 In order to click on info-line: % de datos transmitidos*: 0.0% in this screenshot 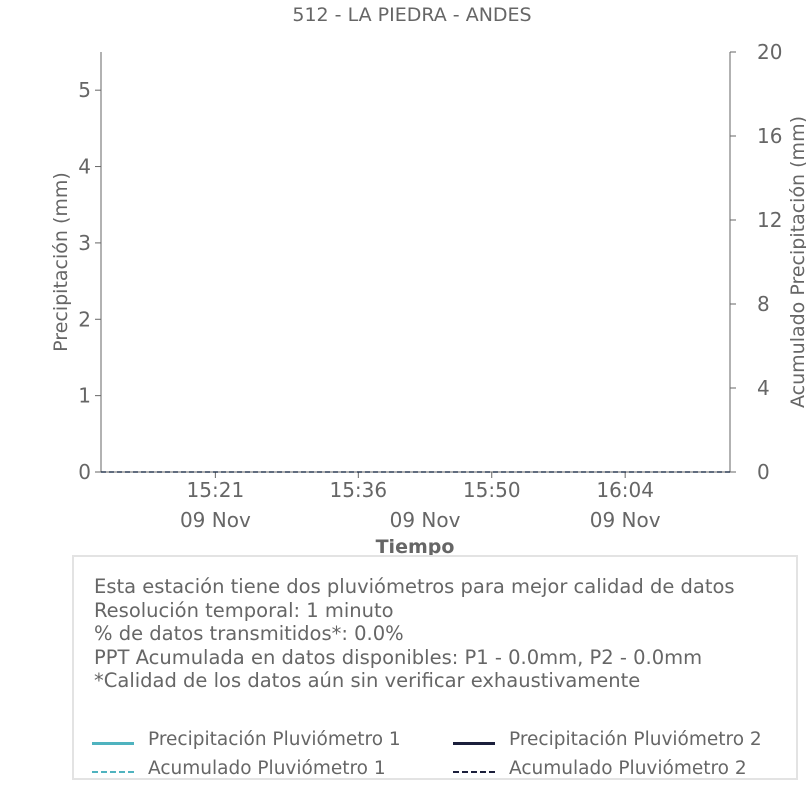, I will do `click(249, 633)`.